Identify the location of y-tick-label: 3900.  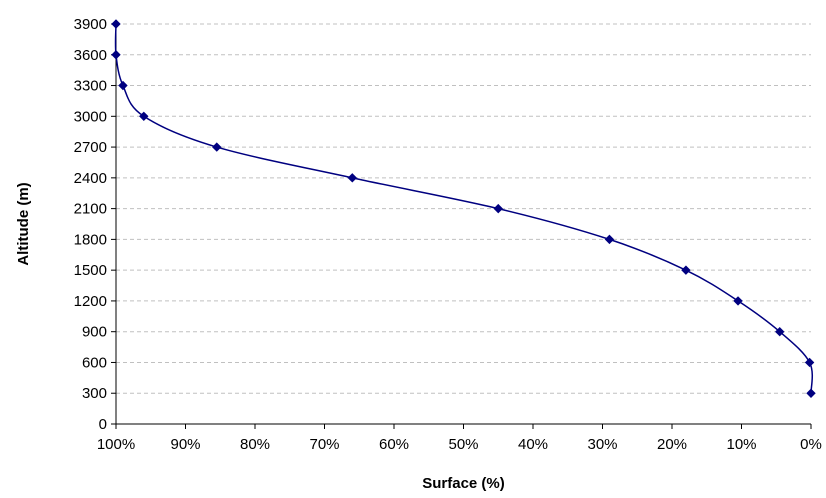
(90, 24).